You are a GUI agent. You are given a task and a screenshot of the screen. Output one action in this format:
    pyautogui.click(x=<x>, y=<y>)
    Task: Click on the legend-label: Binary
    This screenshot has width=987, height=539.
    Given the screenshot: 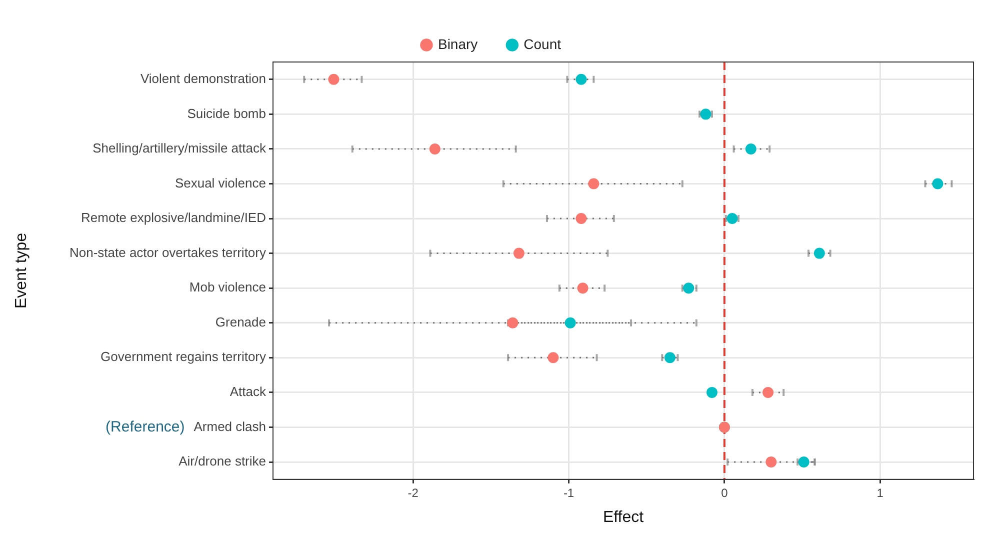 What is the action you would take?
    pyautogui.click(x=458, y=44)
    